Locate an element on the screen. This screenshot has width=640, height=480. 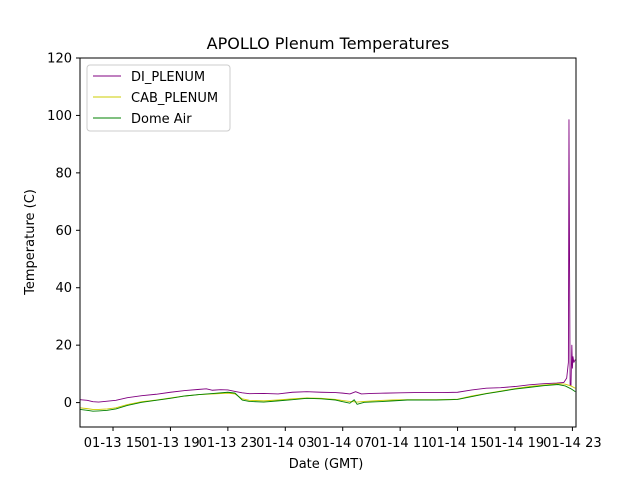
y-tick-label: 100 is located at coordinates (59, 116).